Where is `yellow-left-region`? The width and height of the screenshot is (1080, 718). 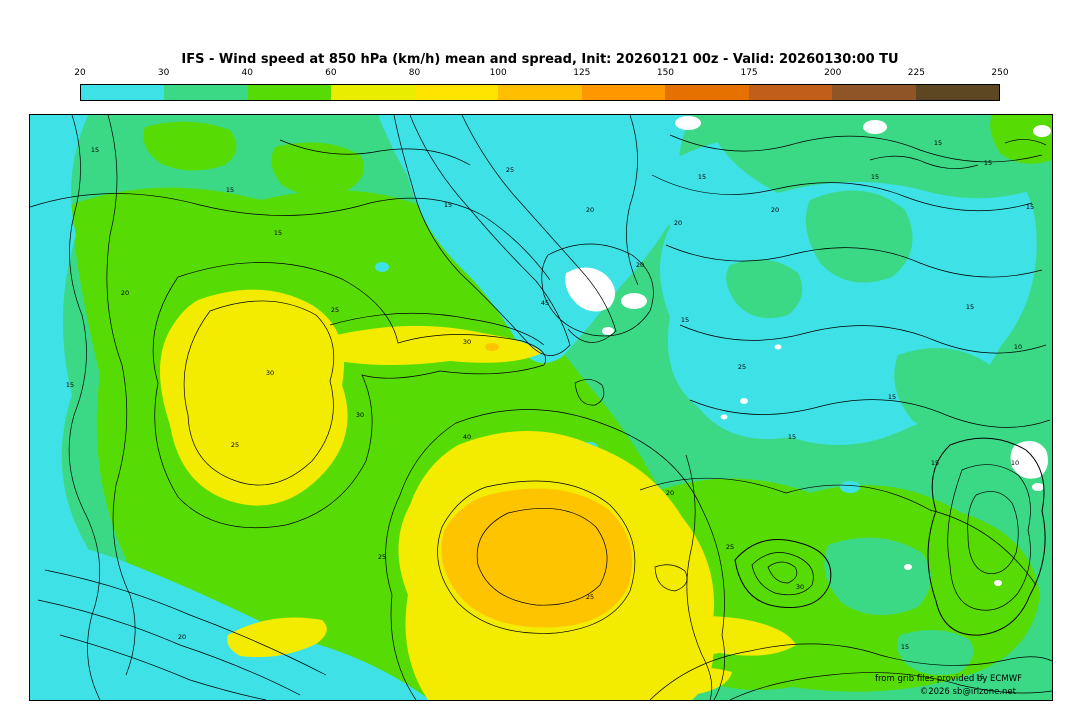 yellow-left-region is located at coordinates (254, 397).